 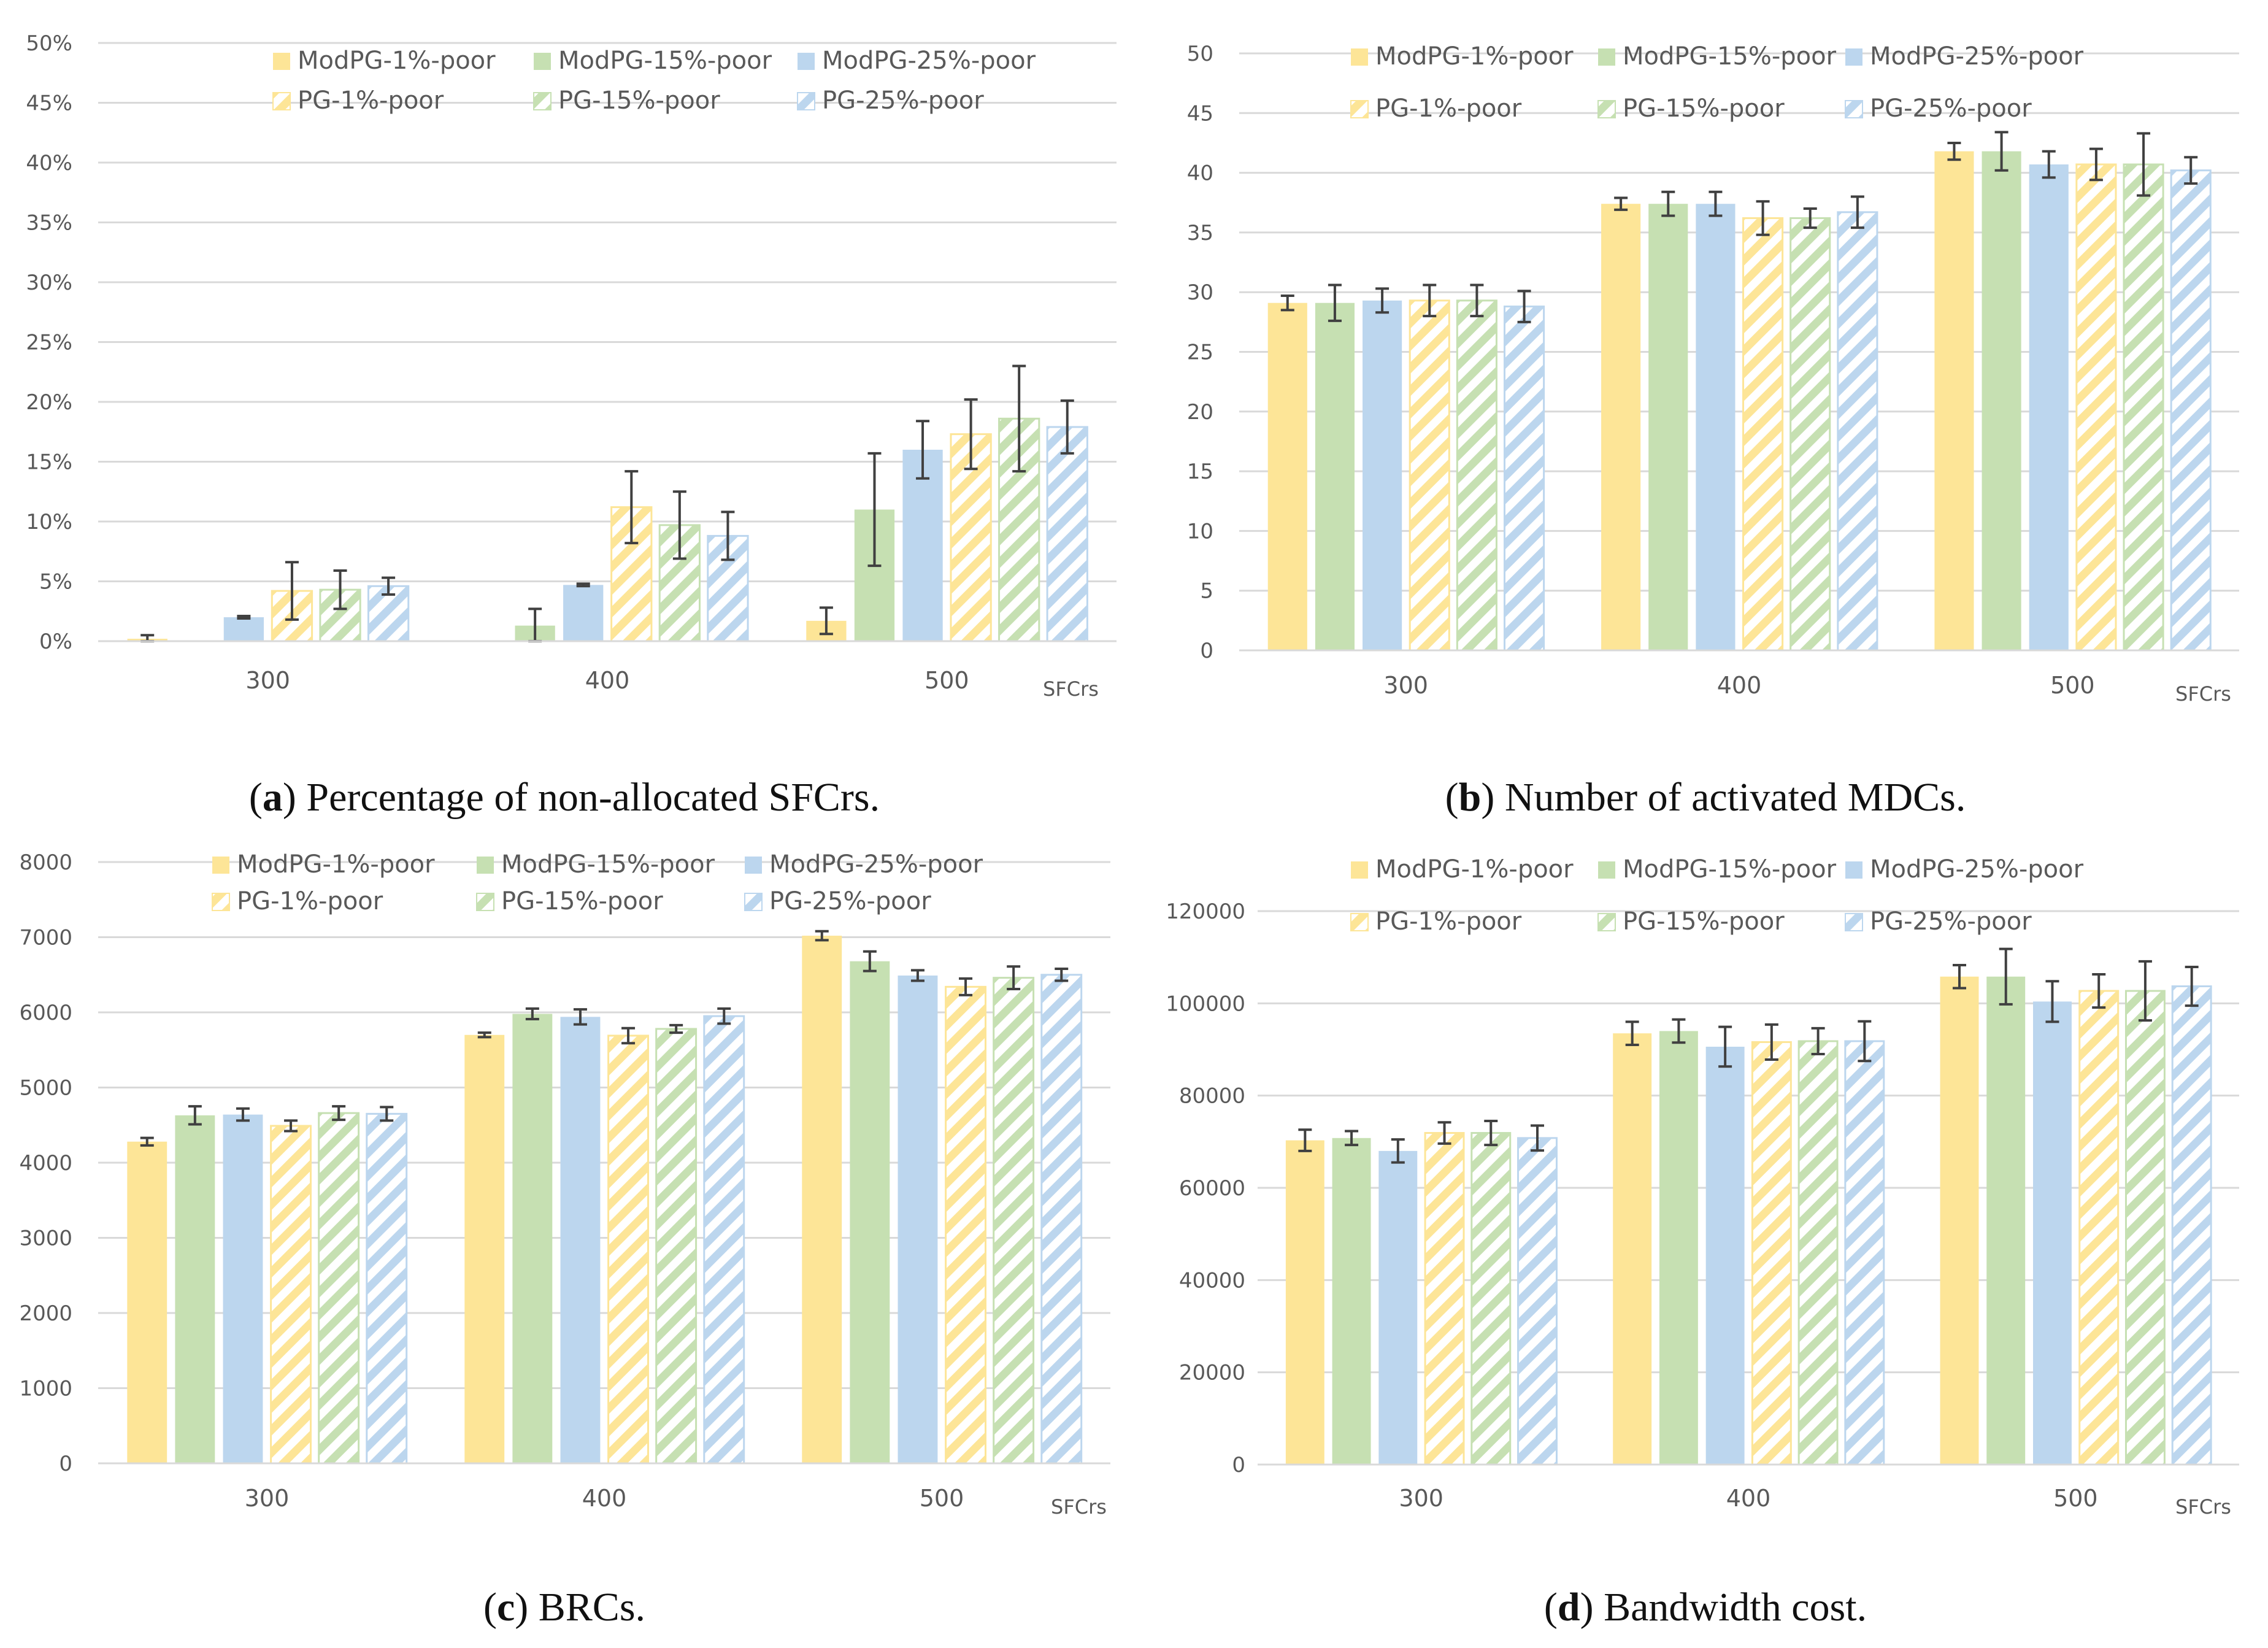 What do you see at coordinates (1200, 114) in the screenshot?
I see `y-tick-label: 45` at bounding box center [1200, 114].